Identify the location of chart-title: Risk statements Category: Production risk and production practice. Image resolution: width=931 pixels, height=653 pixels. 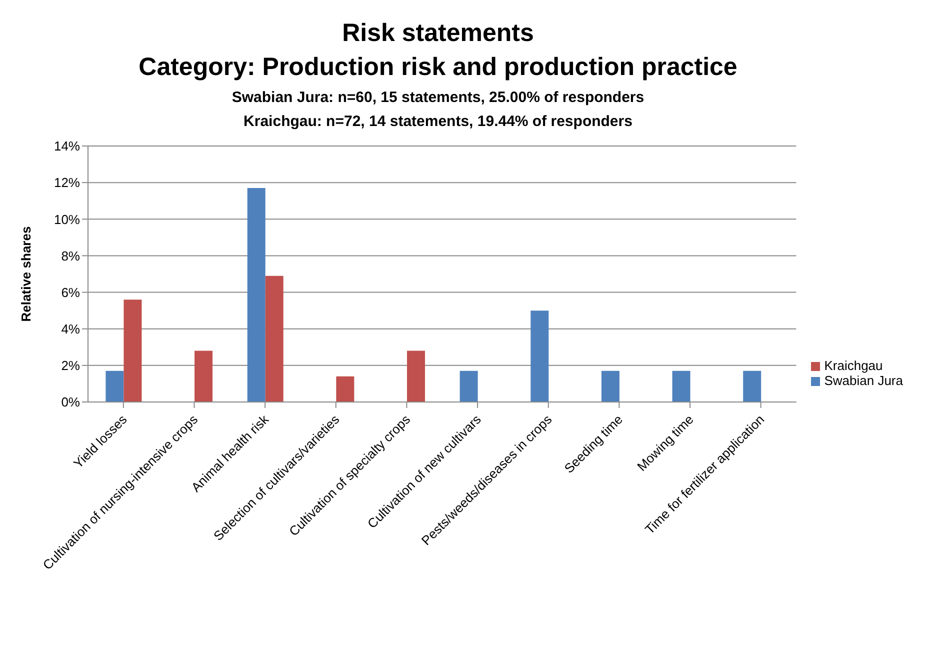
(438, 50).